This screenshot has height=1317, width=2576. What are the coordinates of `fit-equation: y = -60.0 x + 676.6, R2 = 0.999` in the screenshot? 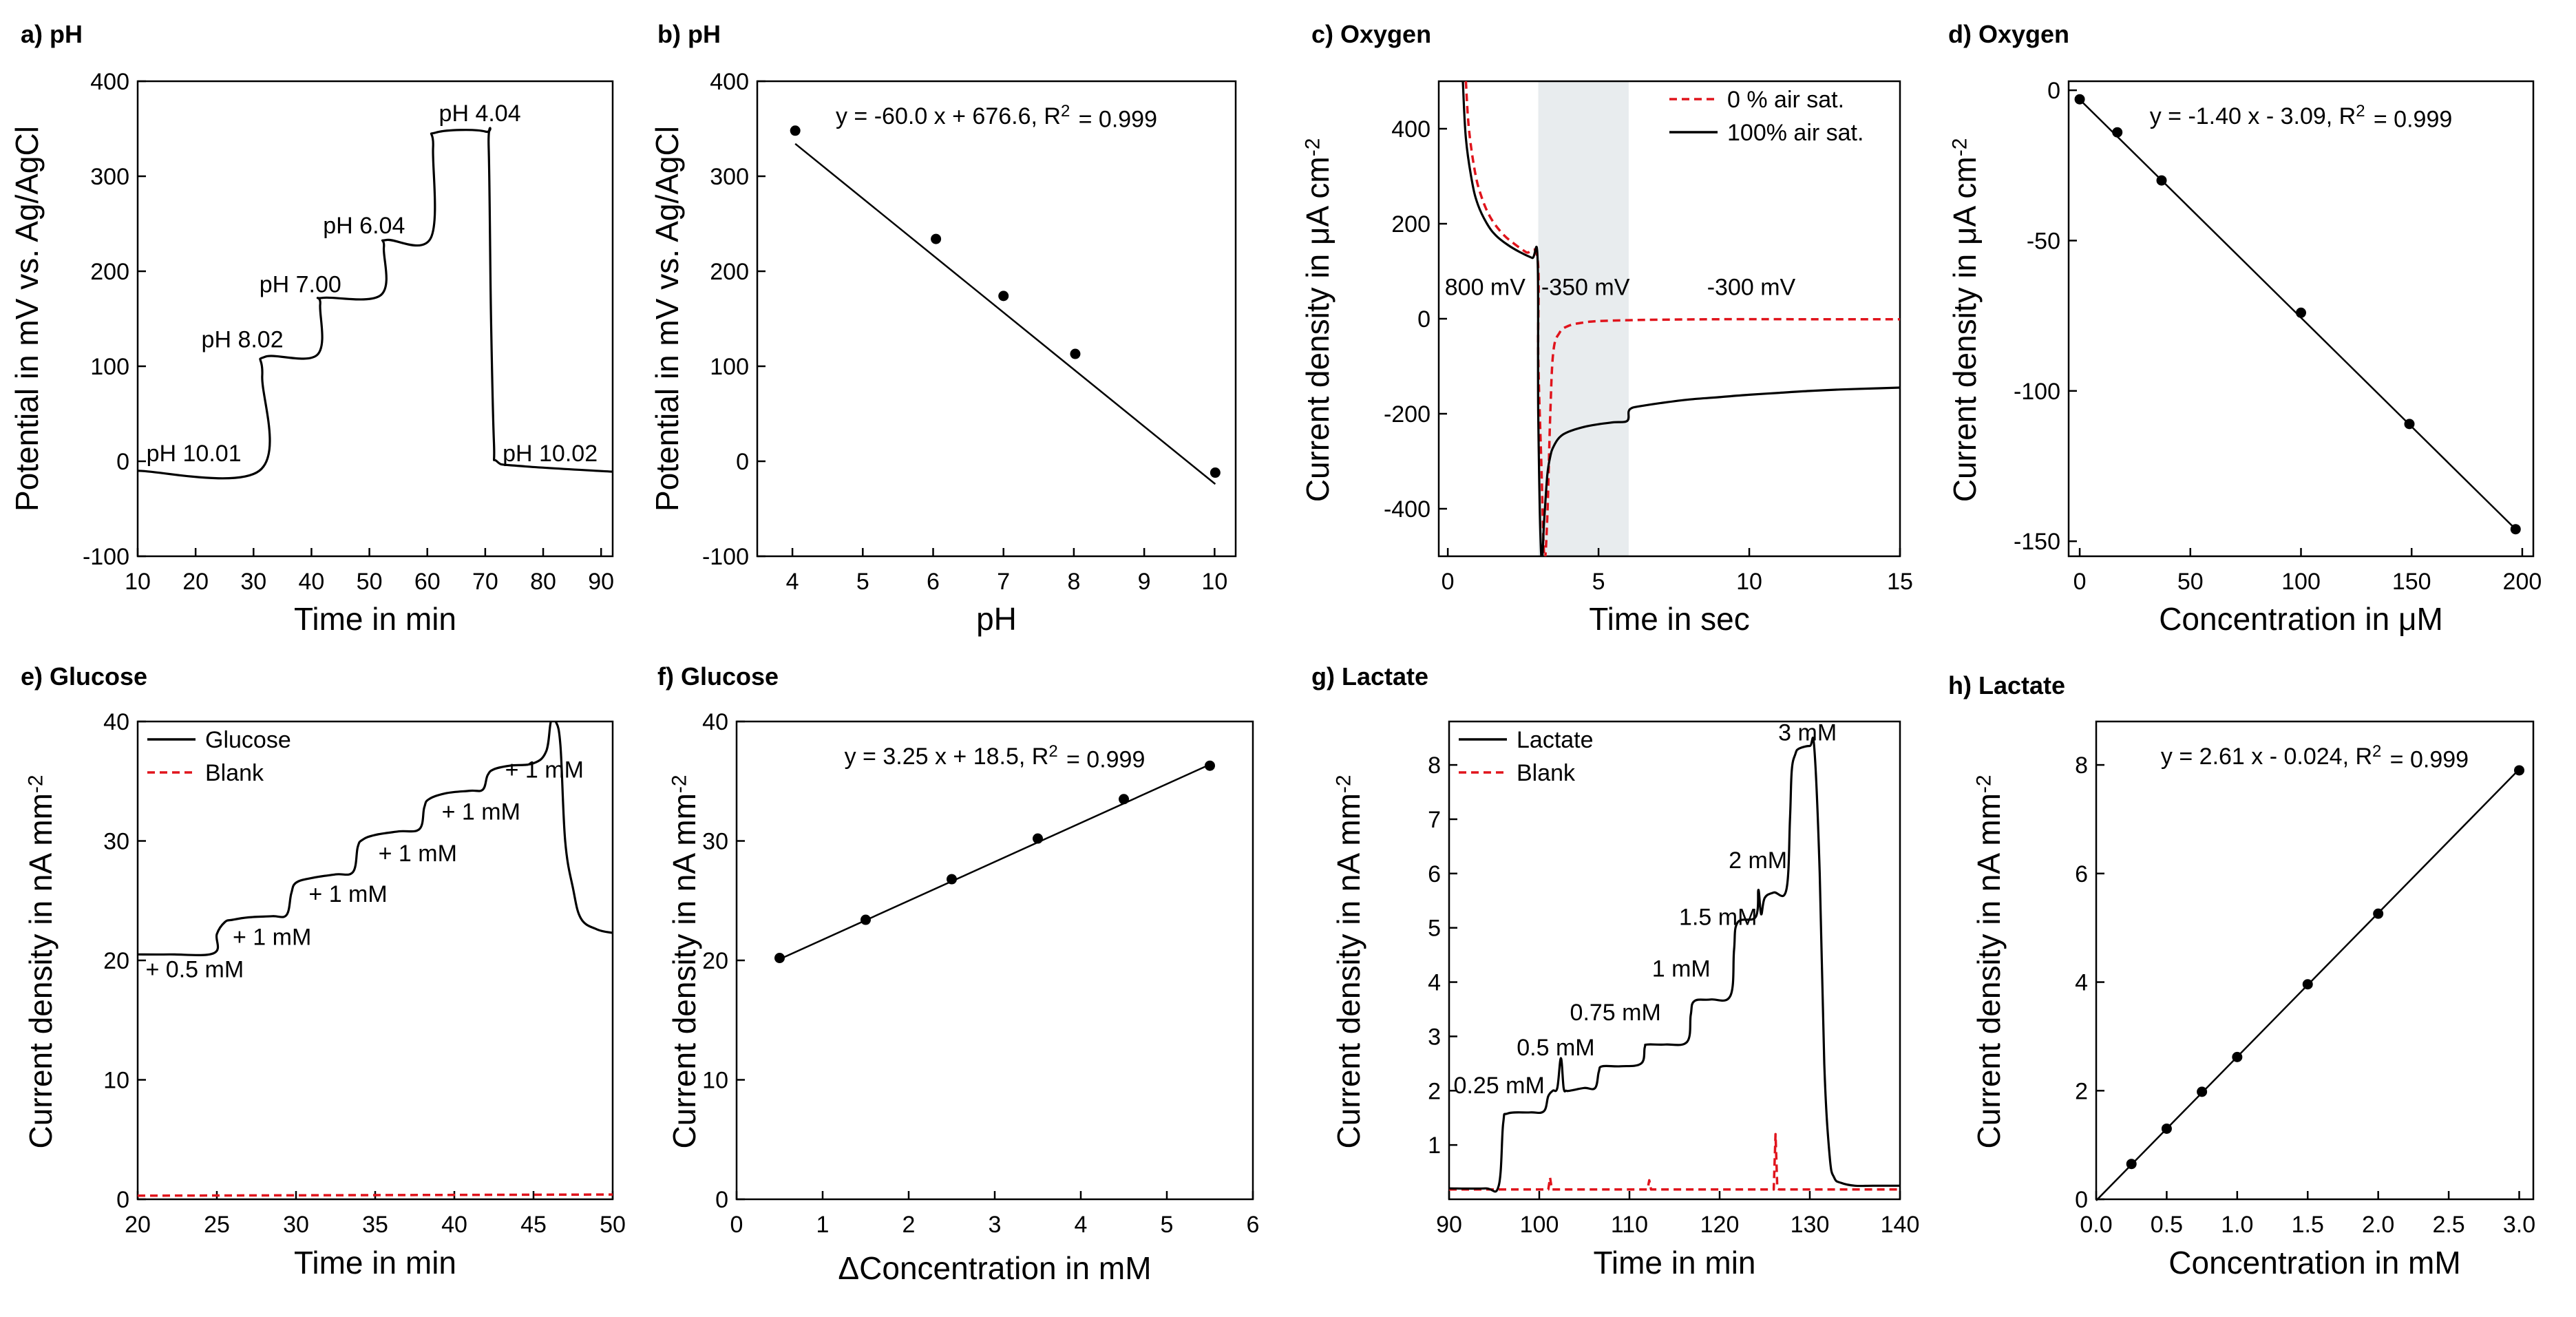 It's located at (997, 117).